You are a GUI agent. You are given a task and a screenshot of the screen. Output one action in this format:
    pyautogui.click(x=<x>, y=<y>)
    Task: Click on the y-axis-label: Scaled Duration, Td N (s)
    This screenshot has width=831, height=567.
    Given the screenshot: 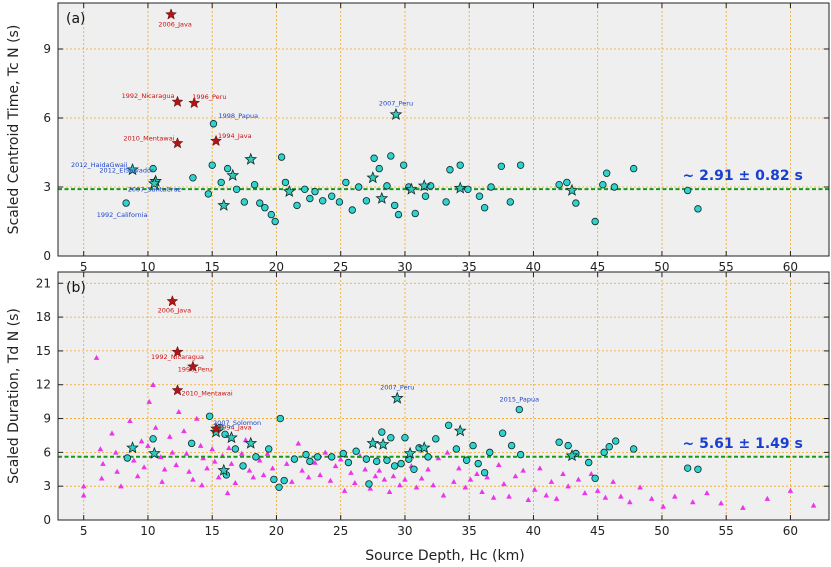 What is the action you would take?
    pyautogui.click(x=14, y=396)
    